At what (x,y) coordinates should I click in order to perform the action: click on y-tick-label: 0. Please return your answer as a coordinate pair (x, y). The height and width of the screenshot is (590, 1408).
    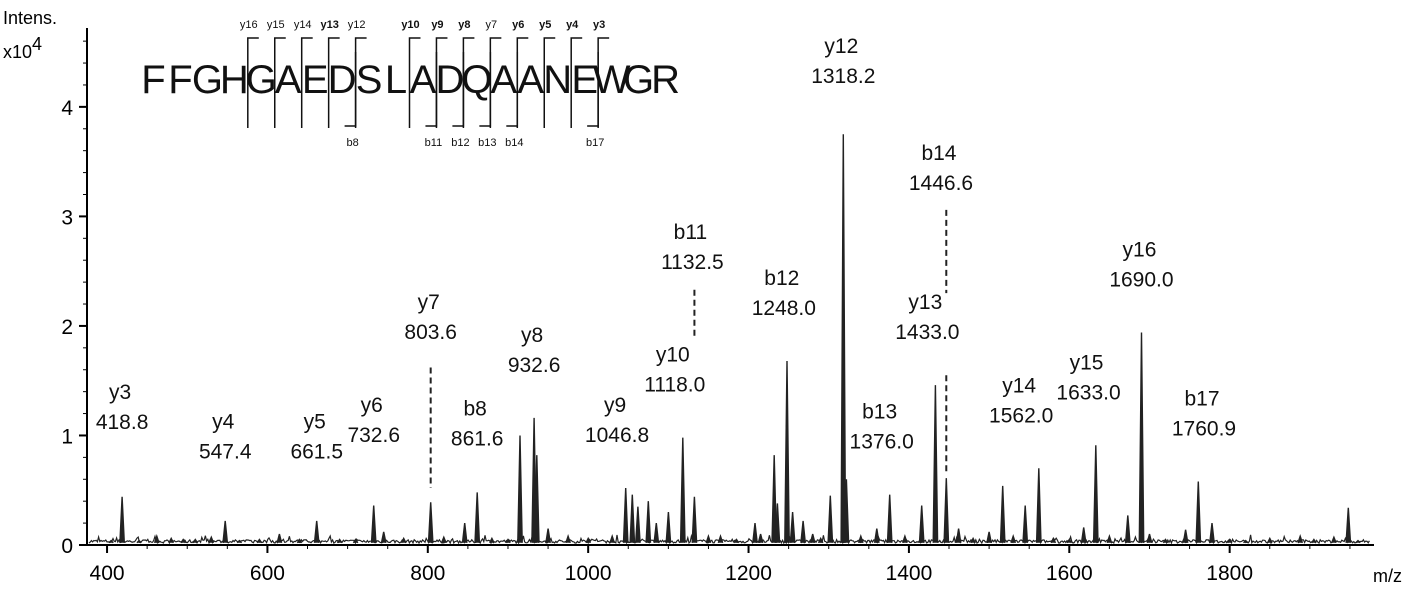
    Looking at the image, I should click on (67, 546).